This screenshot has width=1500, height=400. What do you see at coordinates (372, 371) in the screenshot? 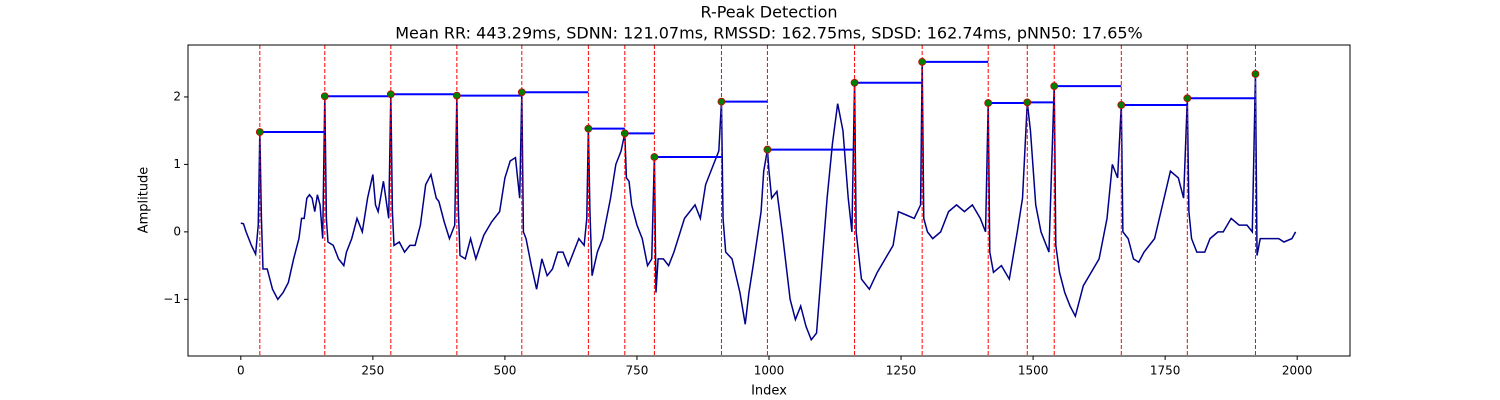
I see `x-tick-label: 250` at bounding box center [372, 371].